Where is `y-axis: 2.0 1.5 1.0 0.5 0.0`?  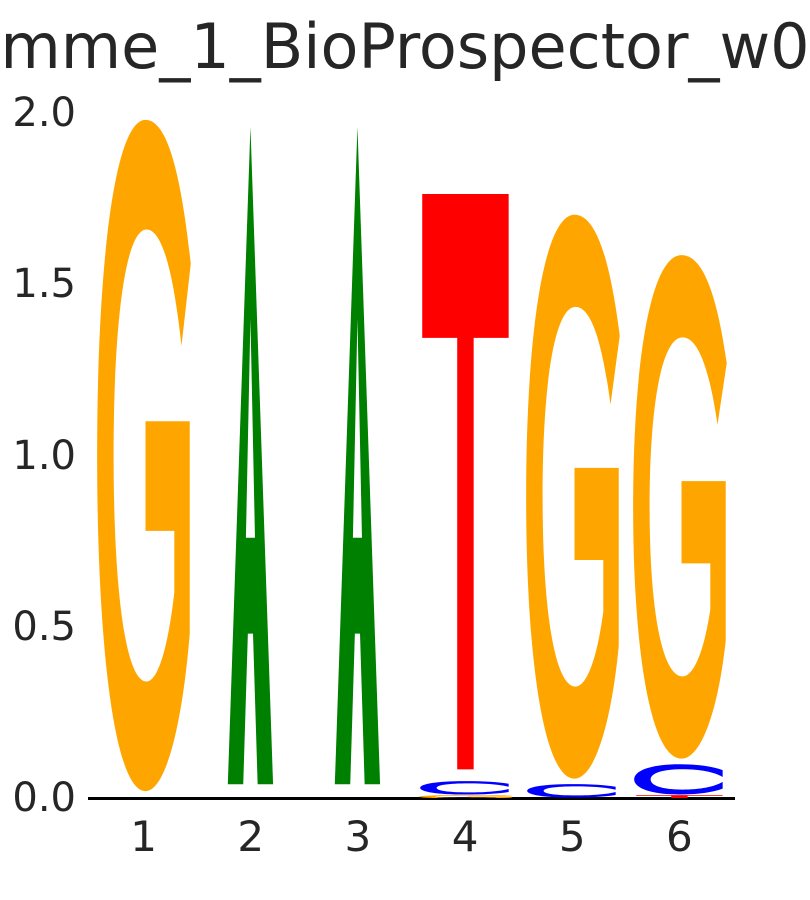 y-axis: 2.0 1.5 1.0 0.5 0.0 is located at coordinates (45, 450).